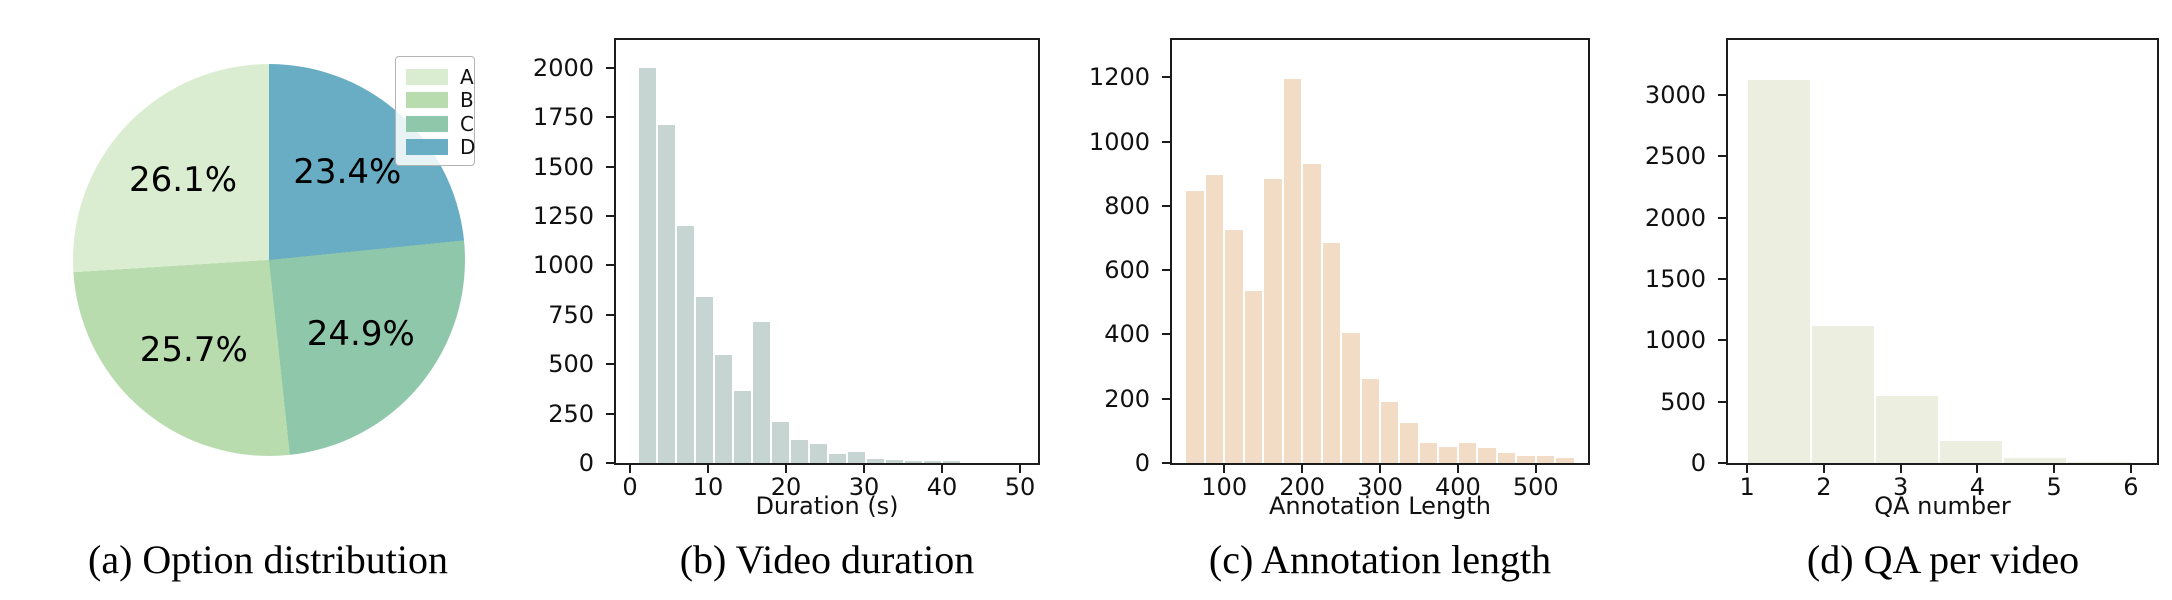  I want to click on ytick-label: 800, so click(1127, 205).